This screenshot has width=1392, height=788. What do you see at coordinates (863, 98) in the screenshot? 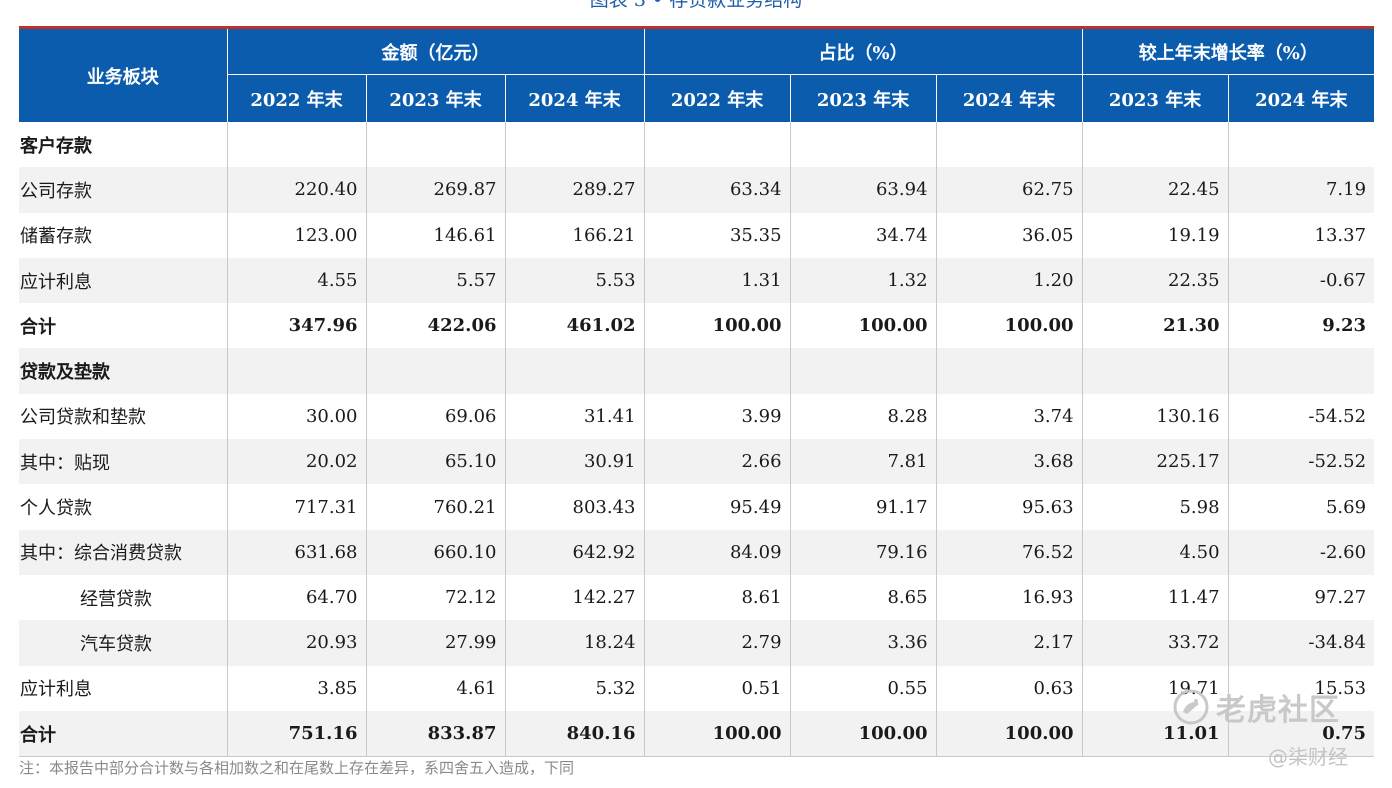
I see `header-year: 2023 年末` at bounding box center [863, 98].